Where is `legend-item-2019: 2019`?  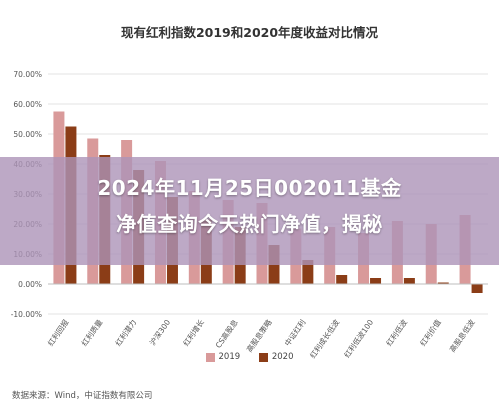
legend-item-2019: 2019 is located at coordinates (223, 357).